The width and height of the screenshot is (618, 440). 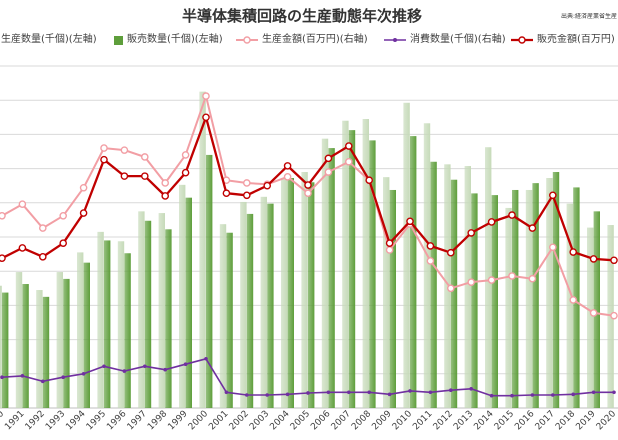 What do you see at coordinates (341, 420) in the screenshot?
I see `x-tick-label: 2007` at bounding box center [341, 420].